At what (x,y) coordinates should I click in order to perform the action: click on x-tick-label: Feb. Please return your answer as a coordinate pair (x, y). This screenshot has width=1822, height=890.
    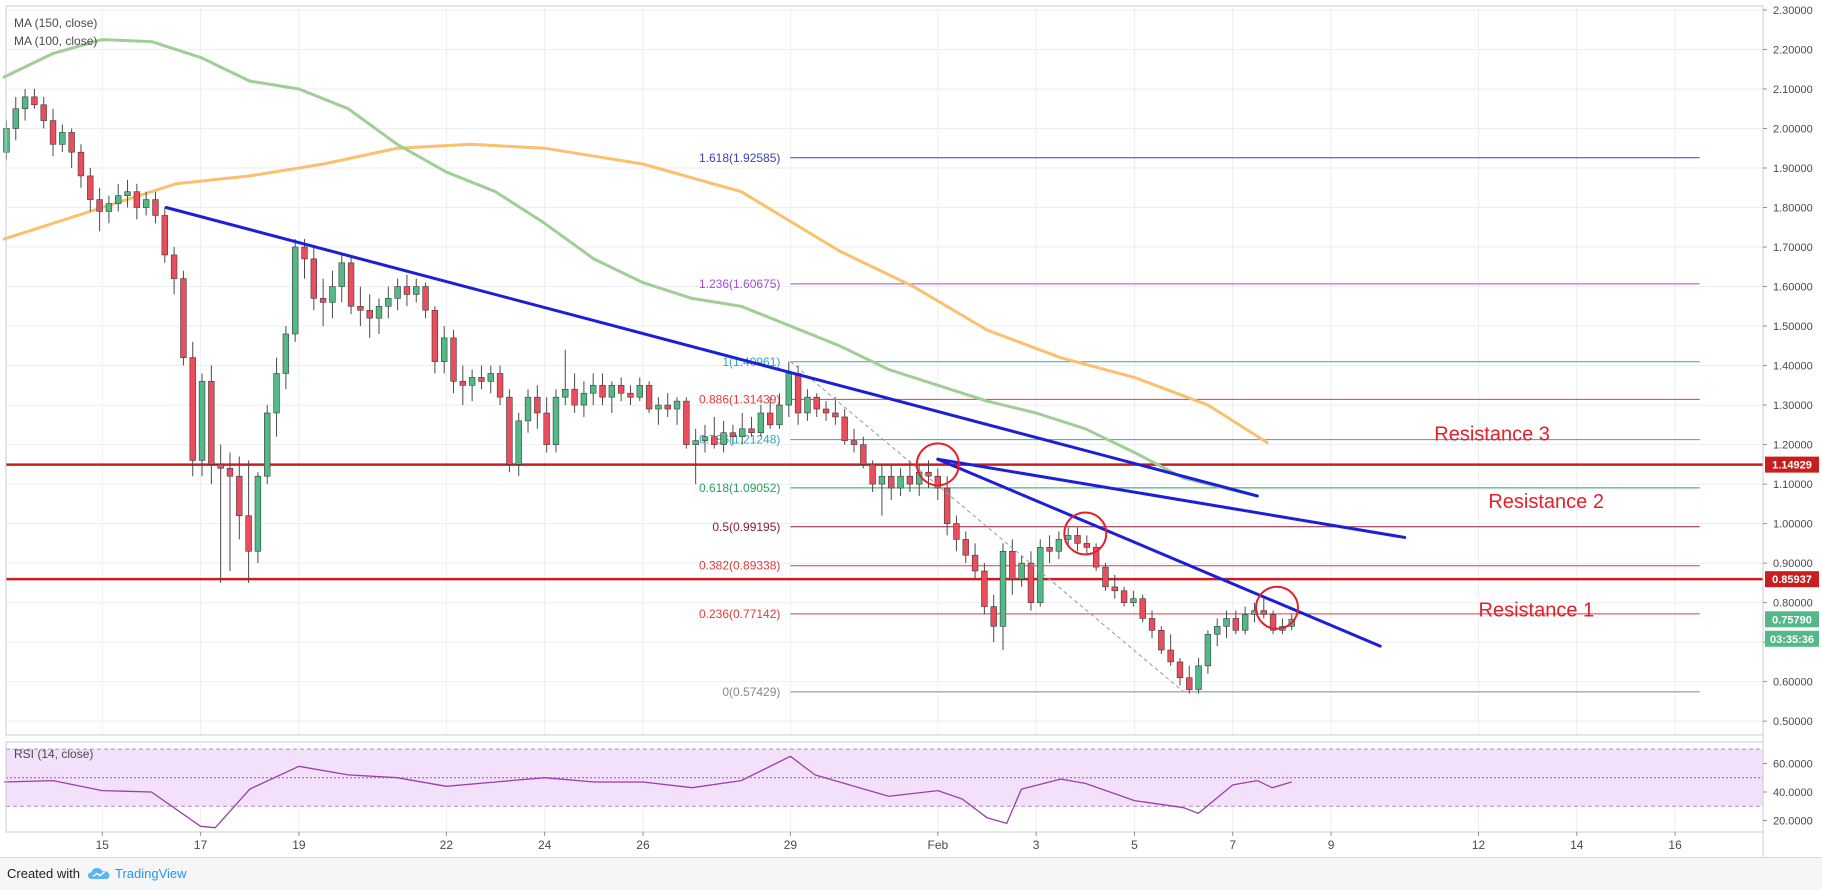
    Looking at the image, I should click on (938, 845).